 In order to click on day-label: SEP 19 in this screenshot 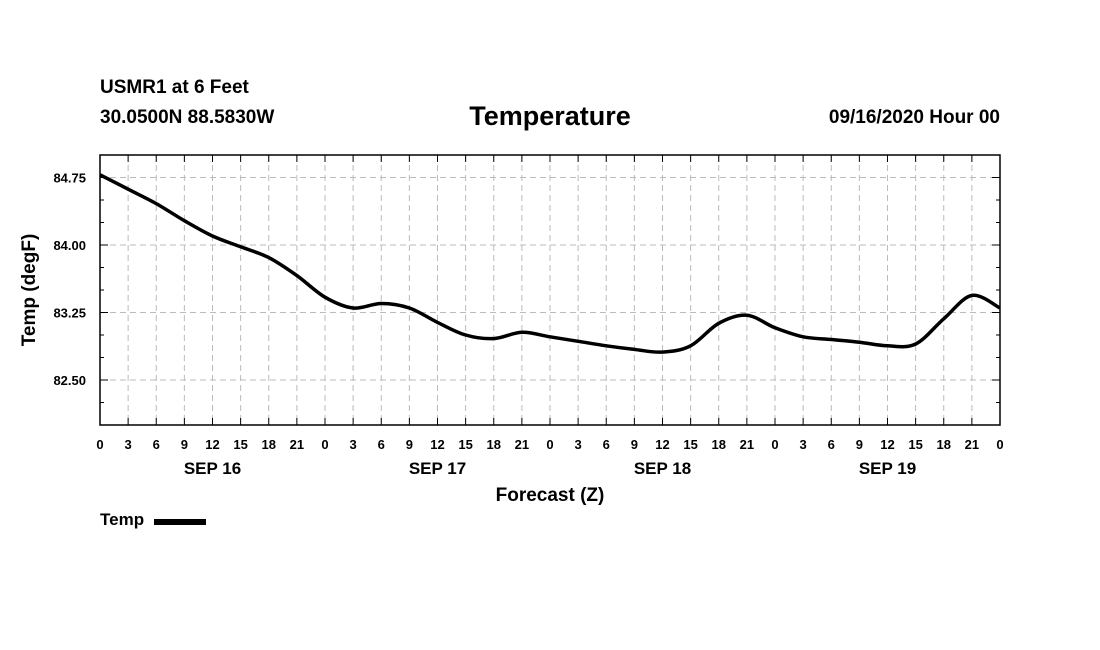, I will do `click(887, 468)`.